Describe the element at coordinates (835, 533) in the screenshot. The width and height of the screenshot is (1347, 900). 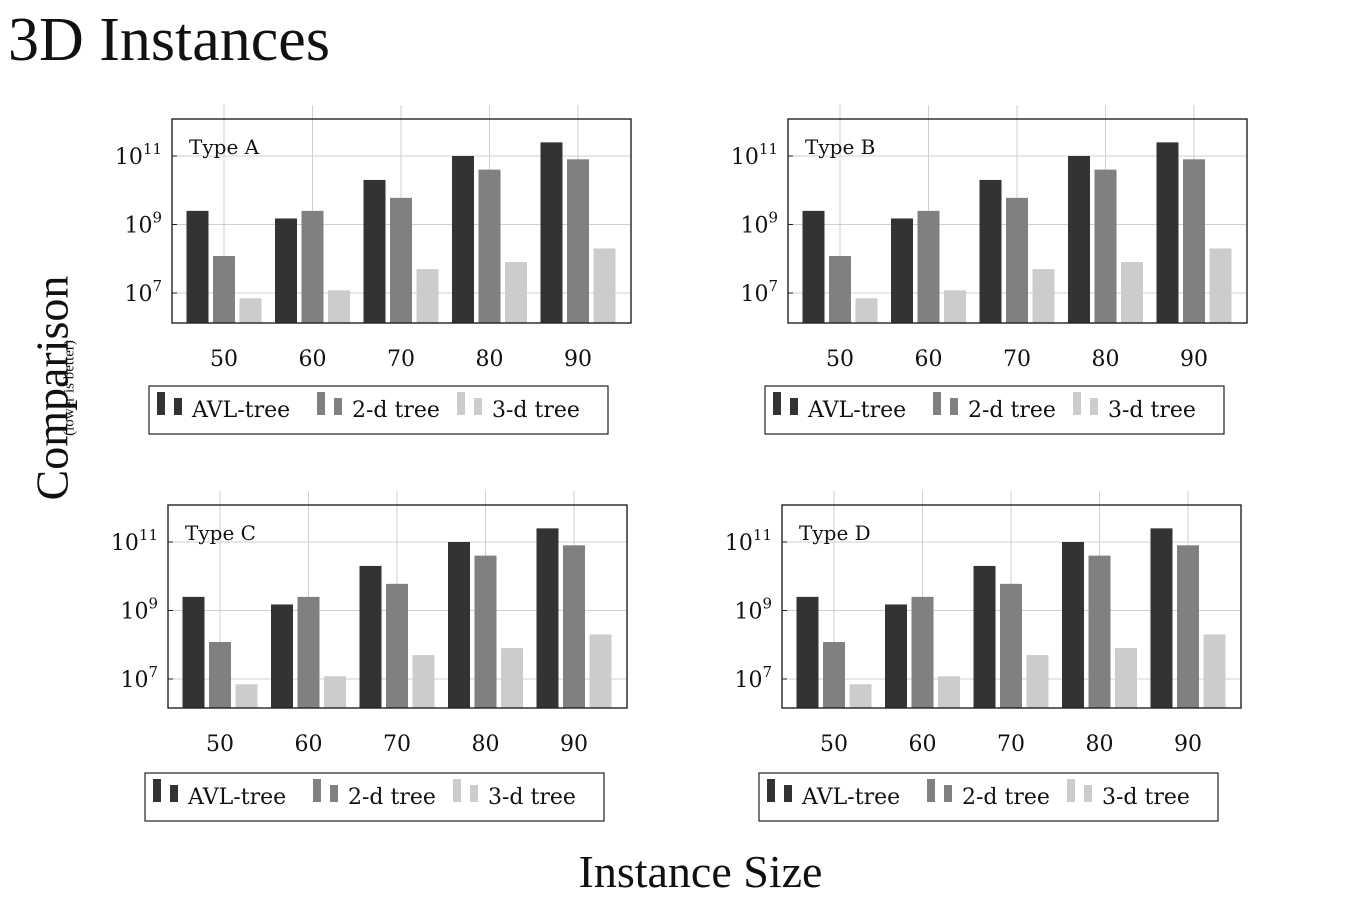
I see `panel-title: Type D` at that location.